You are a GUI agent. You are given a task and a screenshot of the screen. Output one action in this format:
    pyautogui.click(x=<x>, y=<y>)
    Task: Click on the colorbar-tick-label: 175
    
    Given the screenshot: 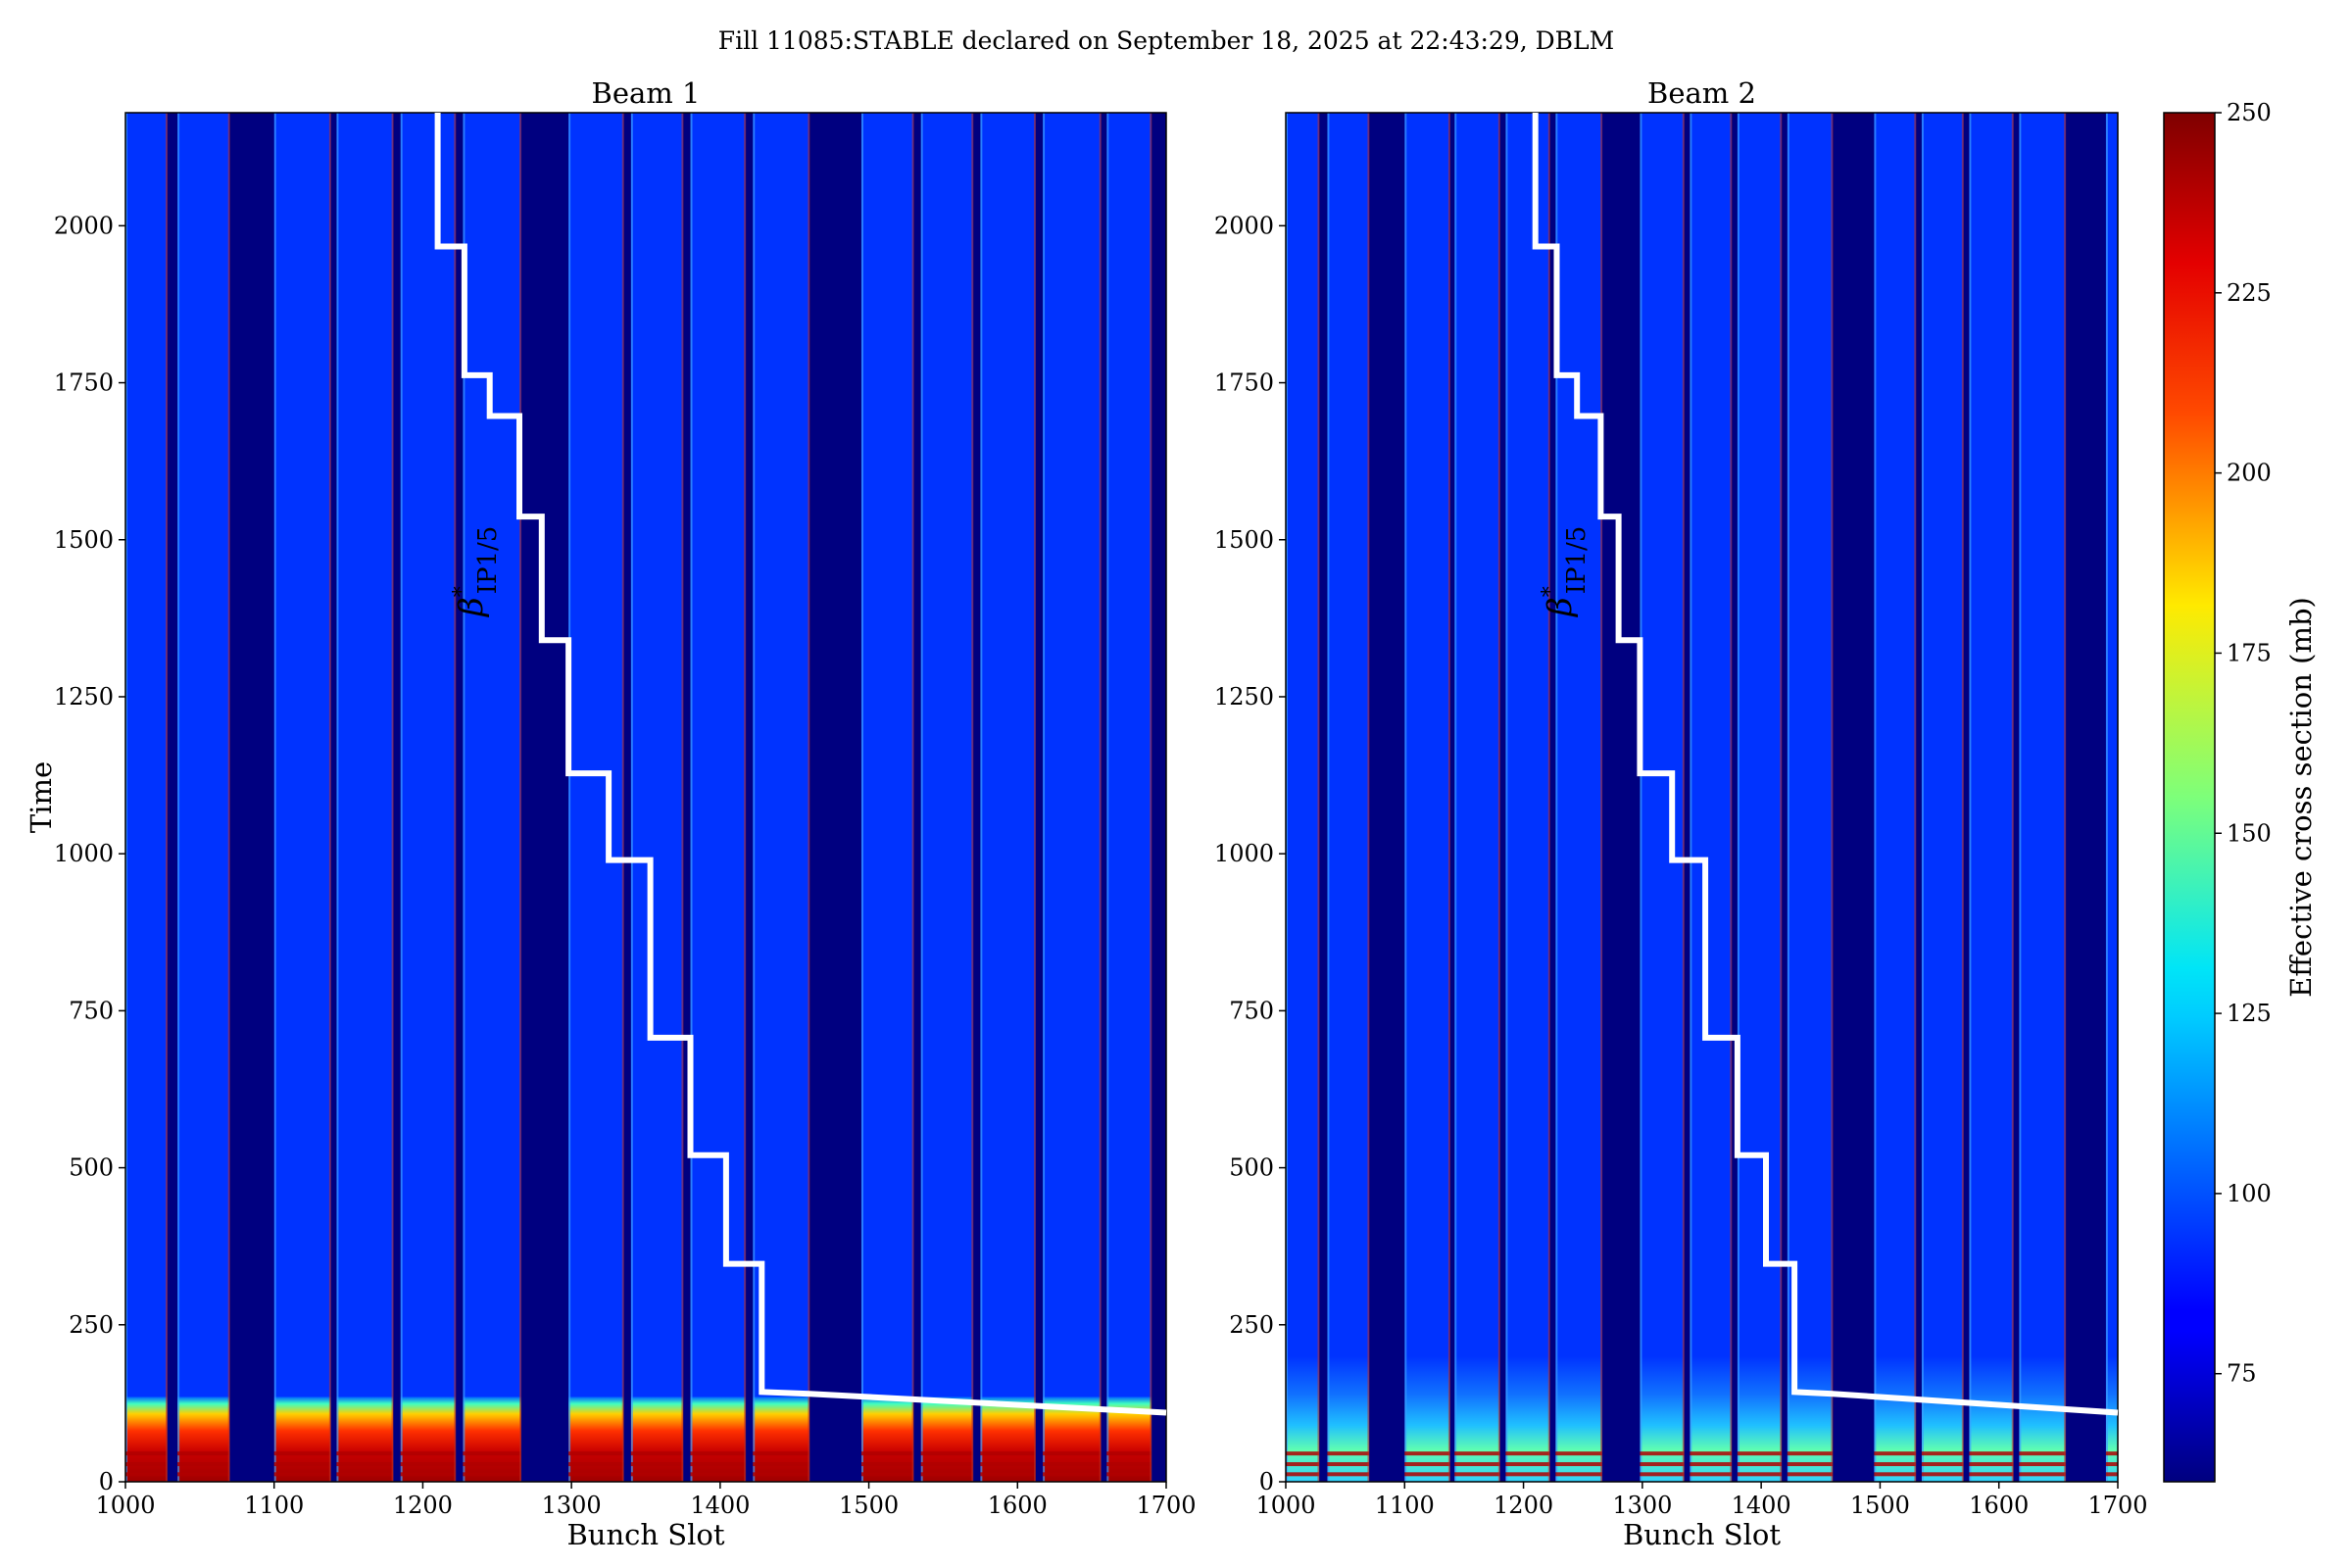 What is the action you would take?
    pyautogui.click(x=2249, y=652)
    